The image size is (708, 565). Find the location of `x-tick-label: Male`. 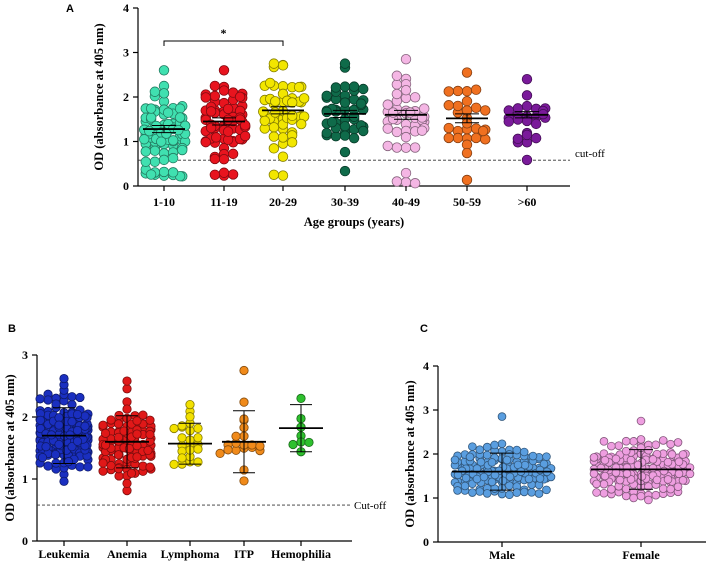

x-tick-label: Male is located at coordinates (502, 555).